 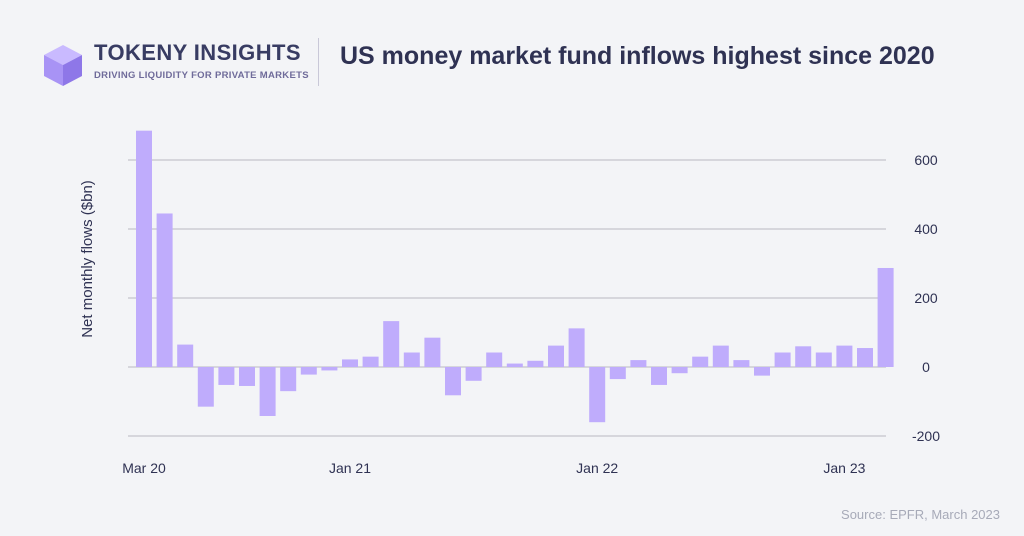 What do you see at coordinates (87, 259) in the screenshot?
I see `y-axis-label: Net monthly flows ($bn)` at bounding box center [87, 259].